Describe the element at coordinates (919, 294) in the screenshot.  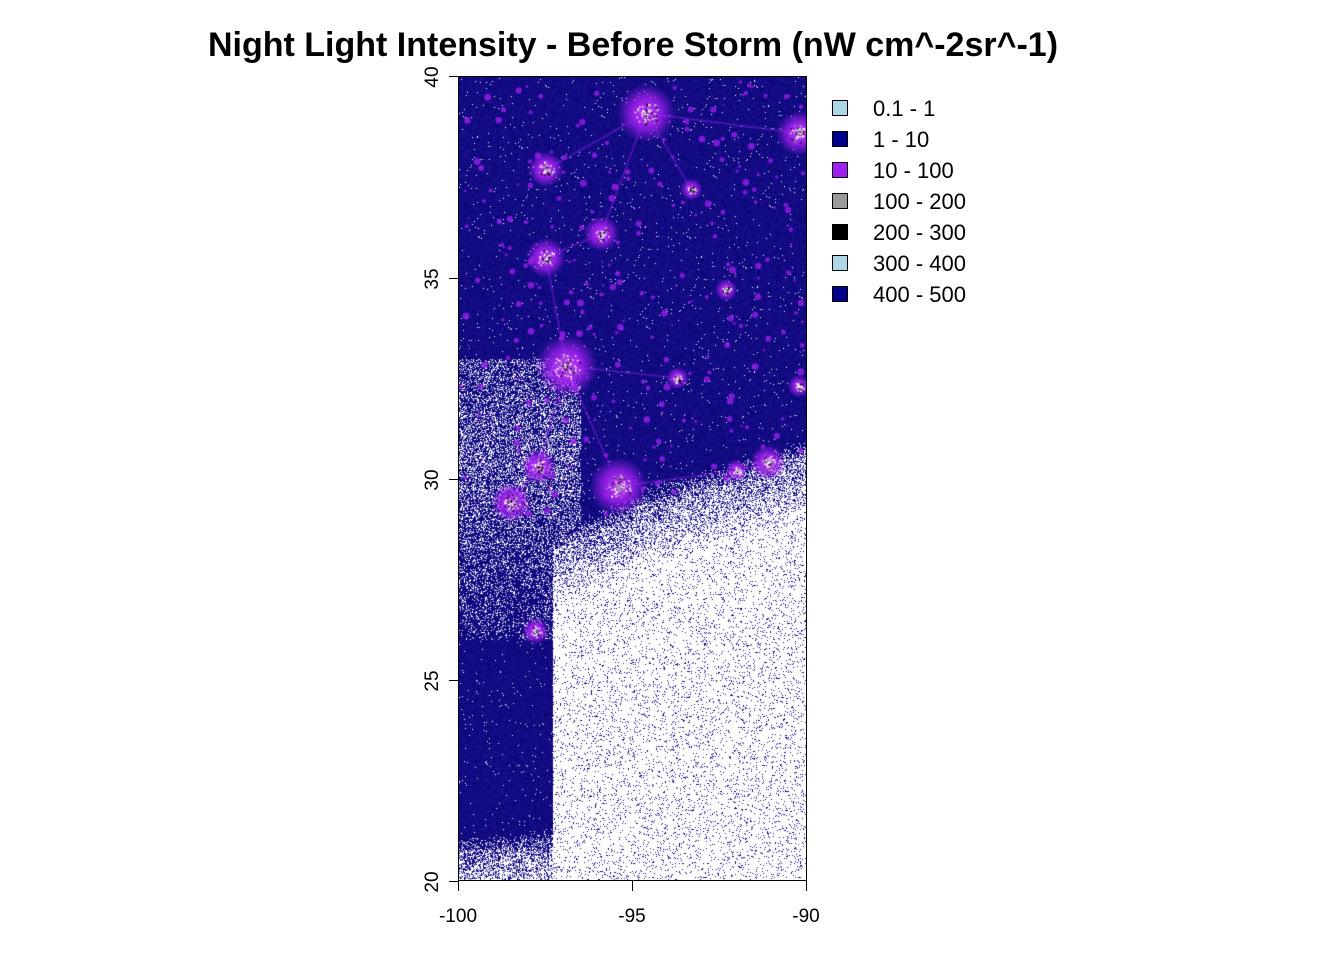
I see `legend-label: 400 - 500` at that location.